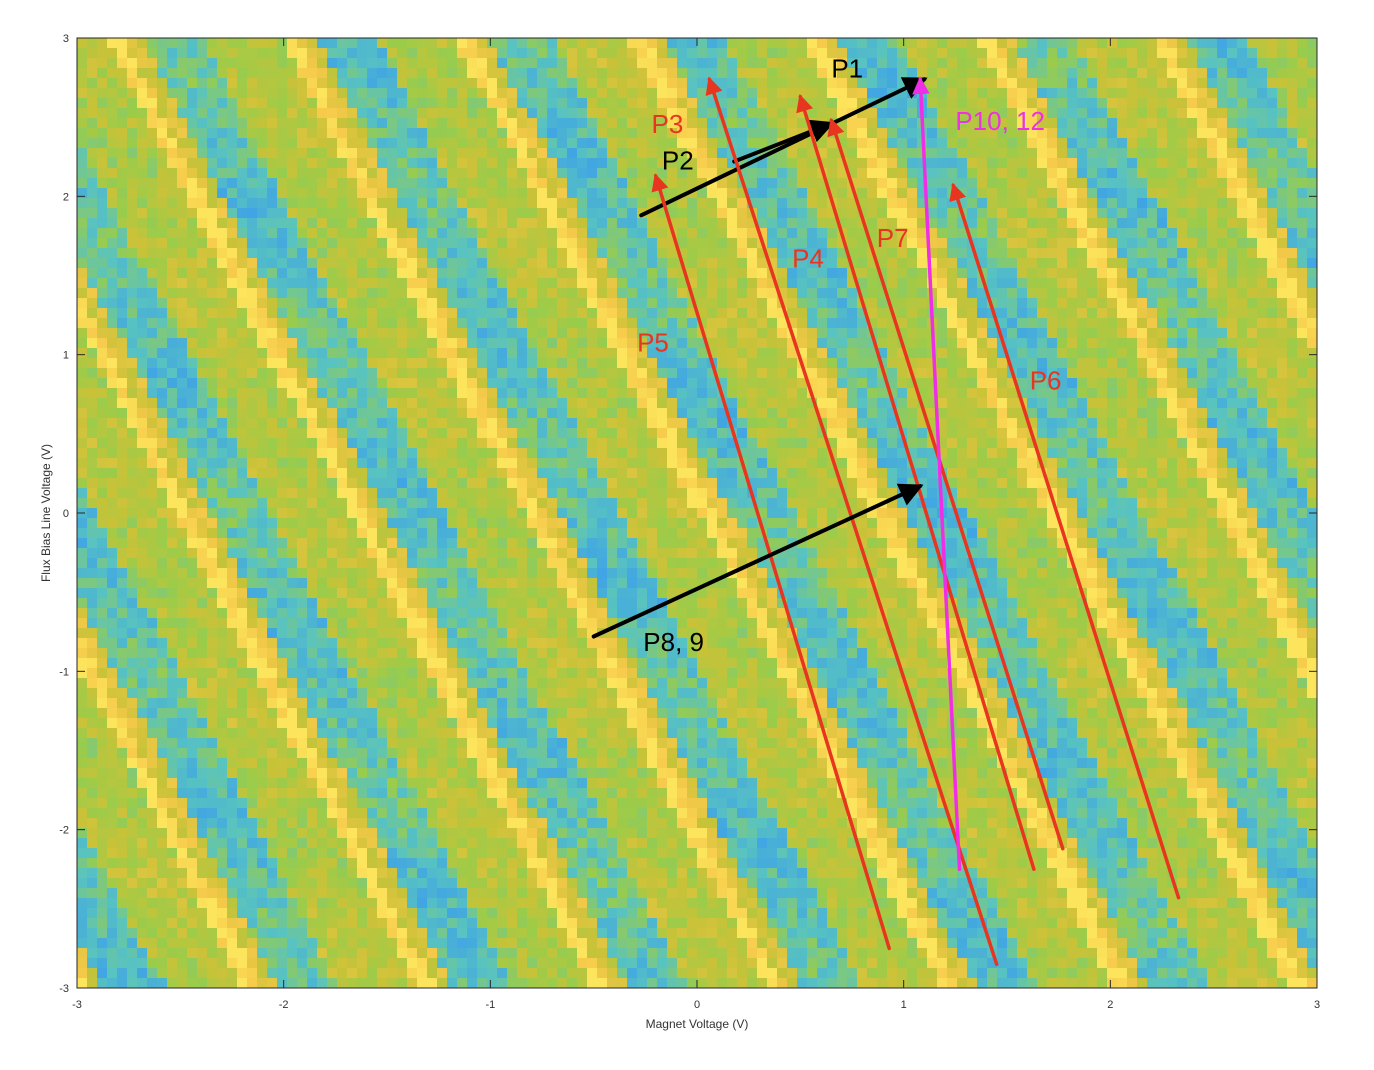 This screenshot has width=1374, height=1070. Describe the element at coordinates (64, 989) in the screenshot. I see `y-tick-label: -3` at that location.